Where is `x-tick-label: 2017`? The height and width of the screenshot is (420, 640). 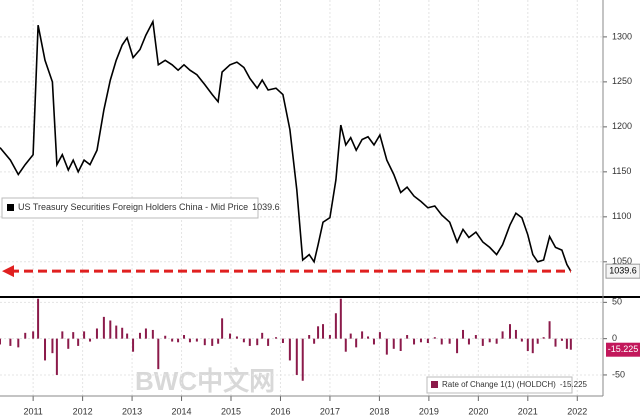
x-tick-label: 2017 is located at coordinates (330, 411).